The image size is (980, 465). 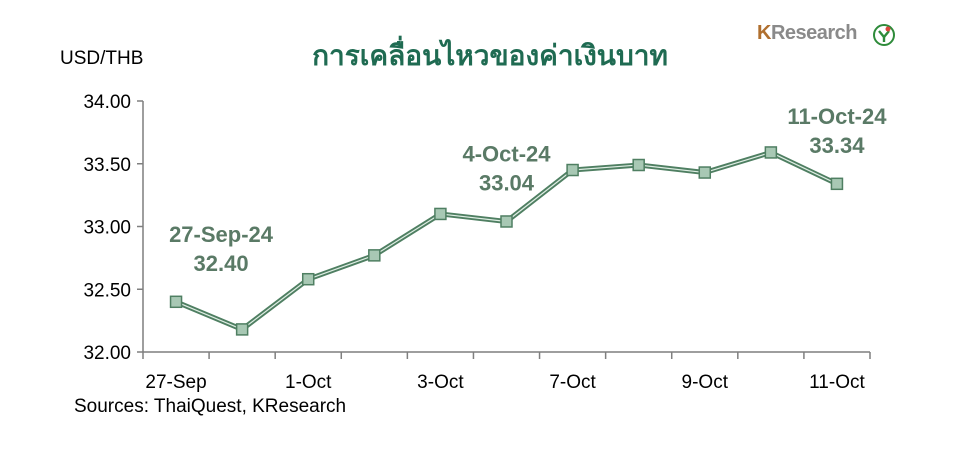 What do you see at coordinates (490, 55) in the screenshot?
I see `chart-title: การเคลื่อนไหวของค่าเงินบาท` at bounding box center [490, 55].